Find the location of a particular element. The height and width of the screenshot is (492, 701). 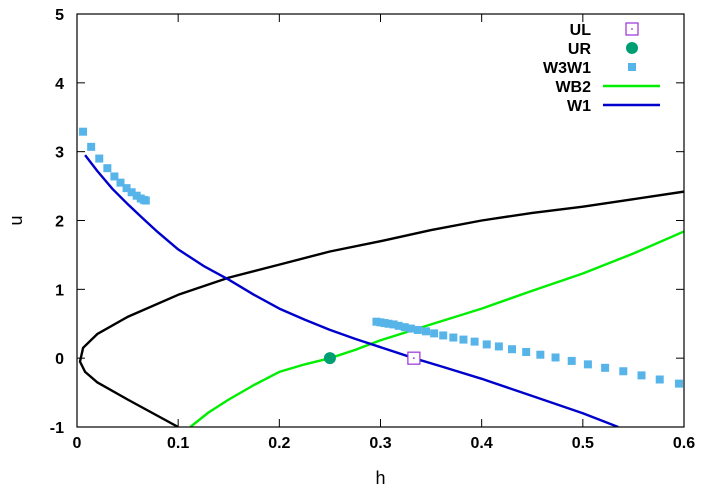

legend-label-ur: UR is located at coordinates (580, 49).